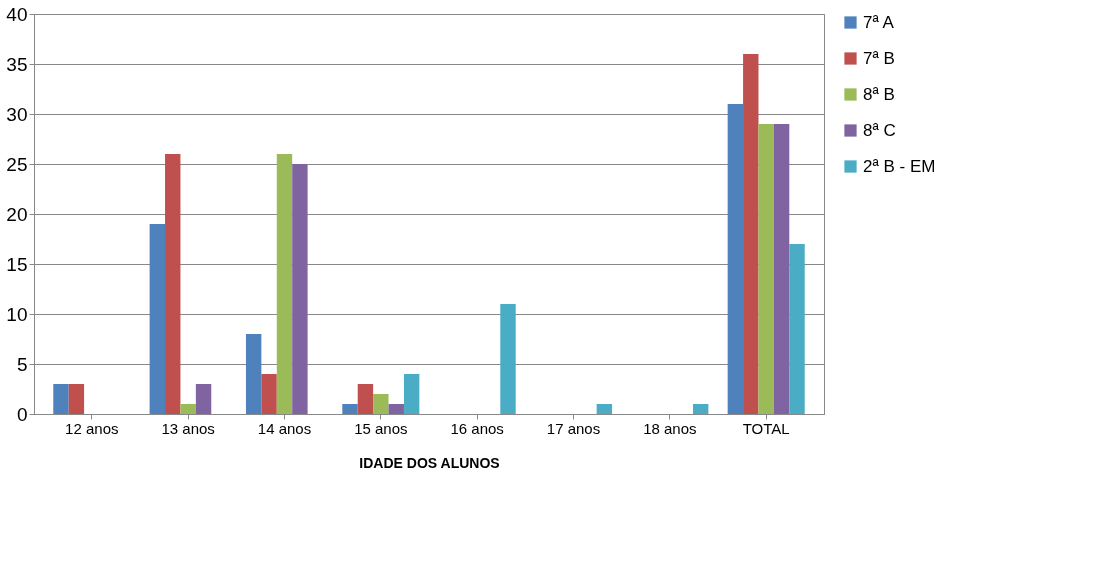 The image size is (1120, 580). Describe the element at coordinates (670, 428) in the screenshot. I see `x-tick-label: 18 anos` at that location.